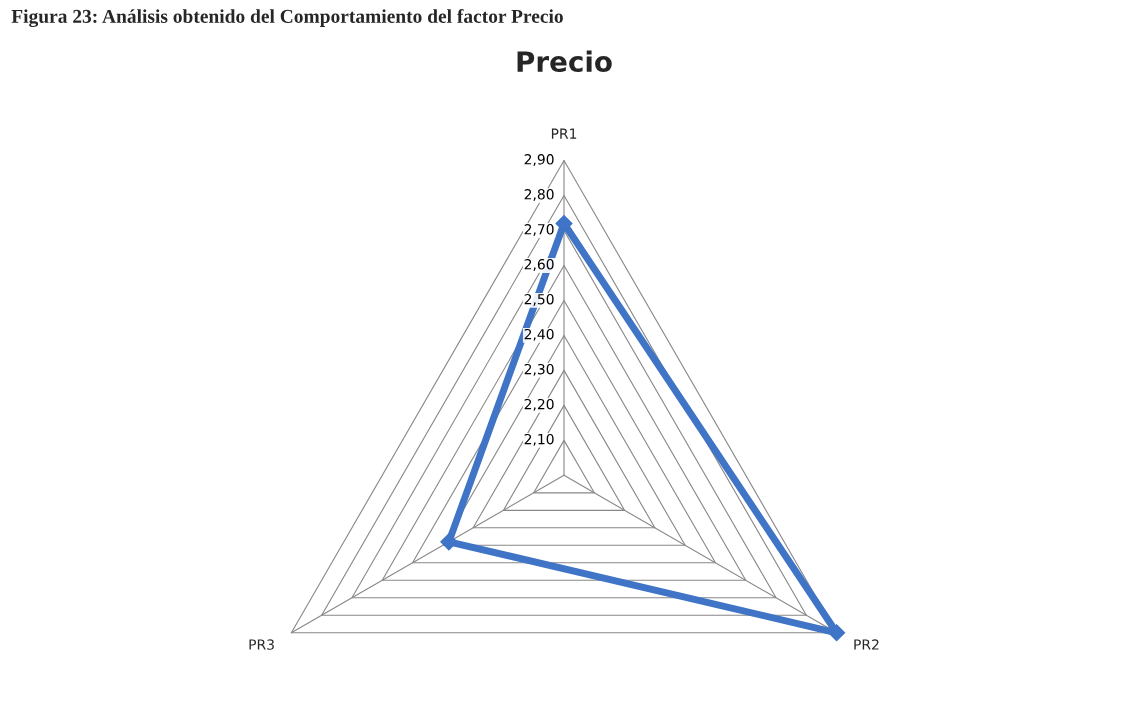 This screenshot has width=1128, height=722. Describe the element at coordinates (539, 195) in the screenshot. I see `y-tick-label: 2,80` at that location.